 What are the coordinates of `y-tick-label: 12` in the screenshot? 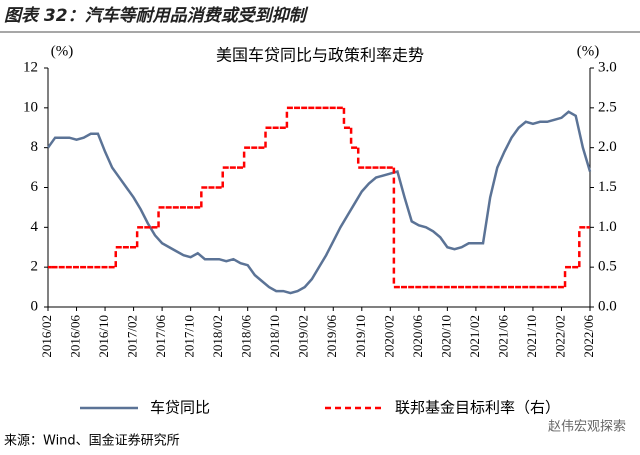 It's located at (30, 67).